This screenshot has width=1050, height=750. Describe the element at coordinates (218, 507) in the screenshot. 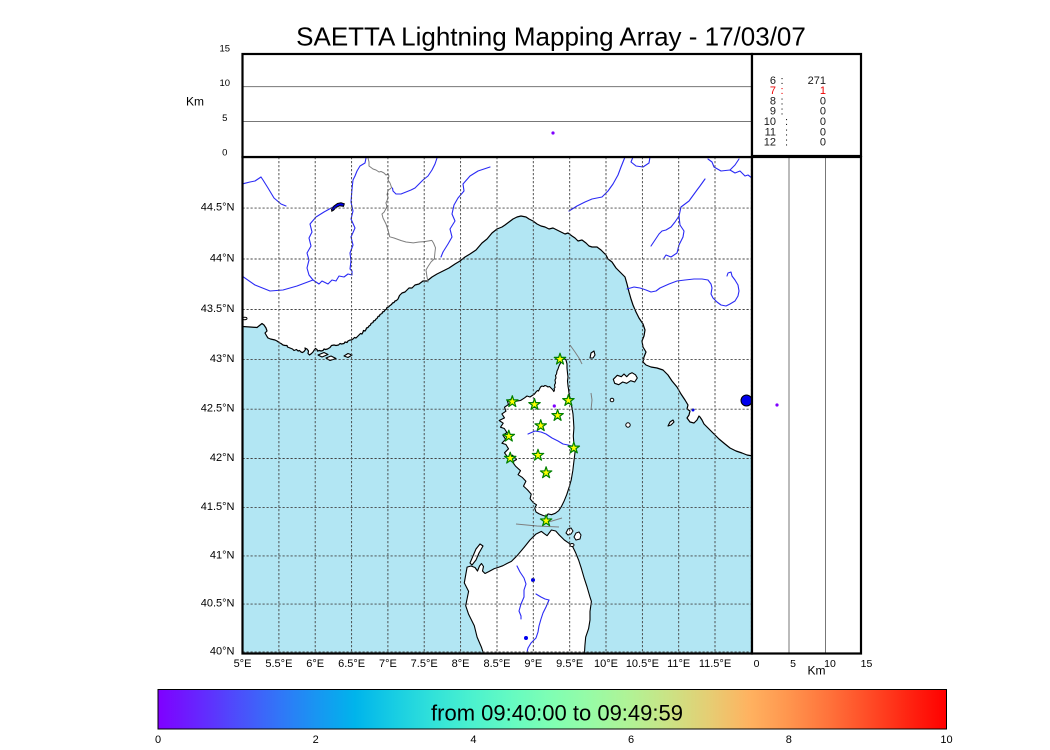

I see `svg-text: 41.5°N` at that location.